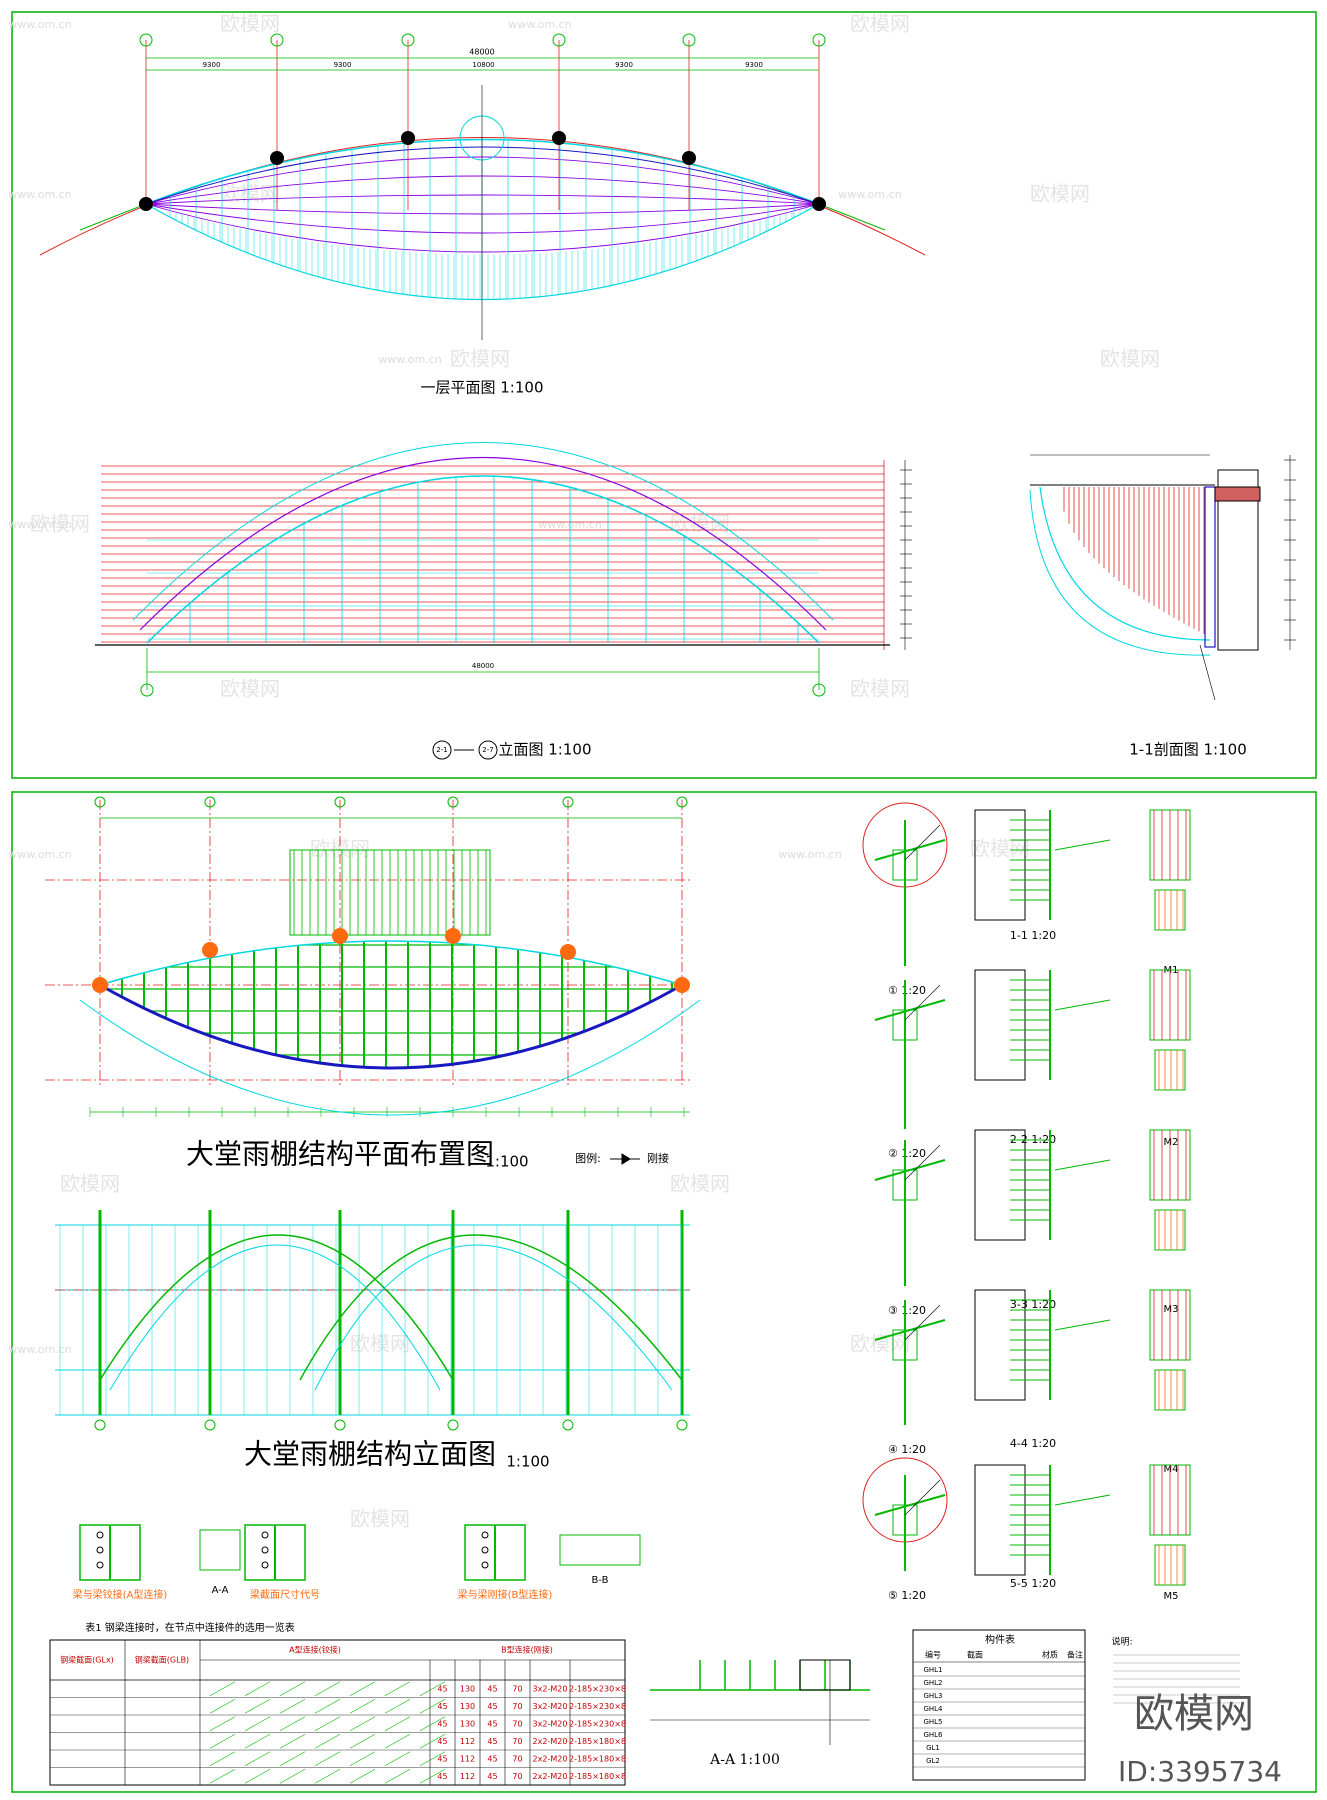  I want to click on table-cell: GHL4, so click(933, 1709).